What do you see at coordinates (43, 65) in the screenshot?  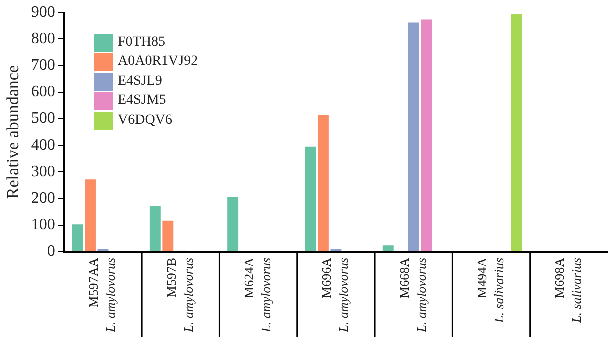 I see `y-tick-label: 700` at bounding box center [43, 65].